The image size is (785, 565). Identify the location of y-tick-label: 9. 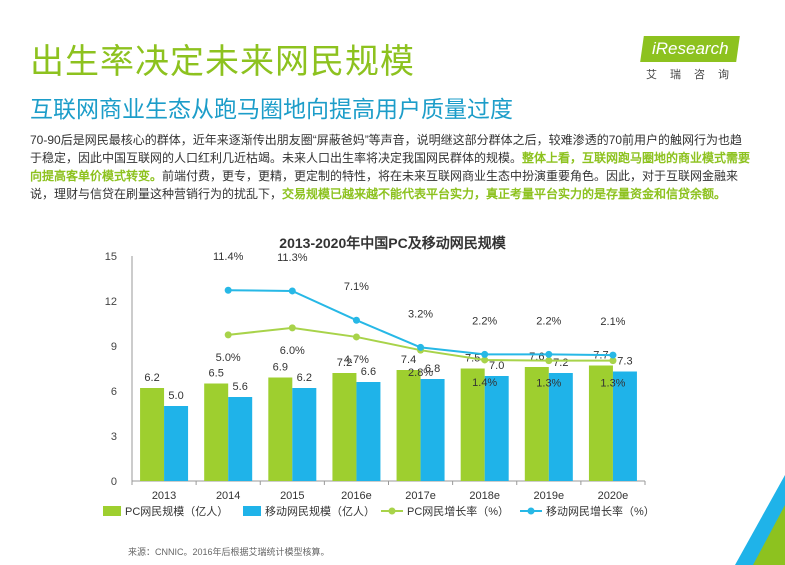
(114, 347).